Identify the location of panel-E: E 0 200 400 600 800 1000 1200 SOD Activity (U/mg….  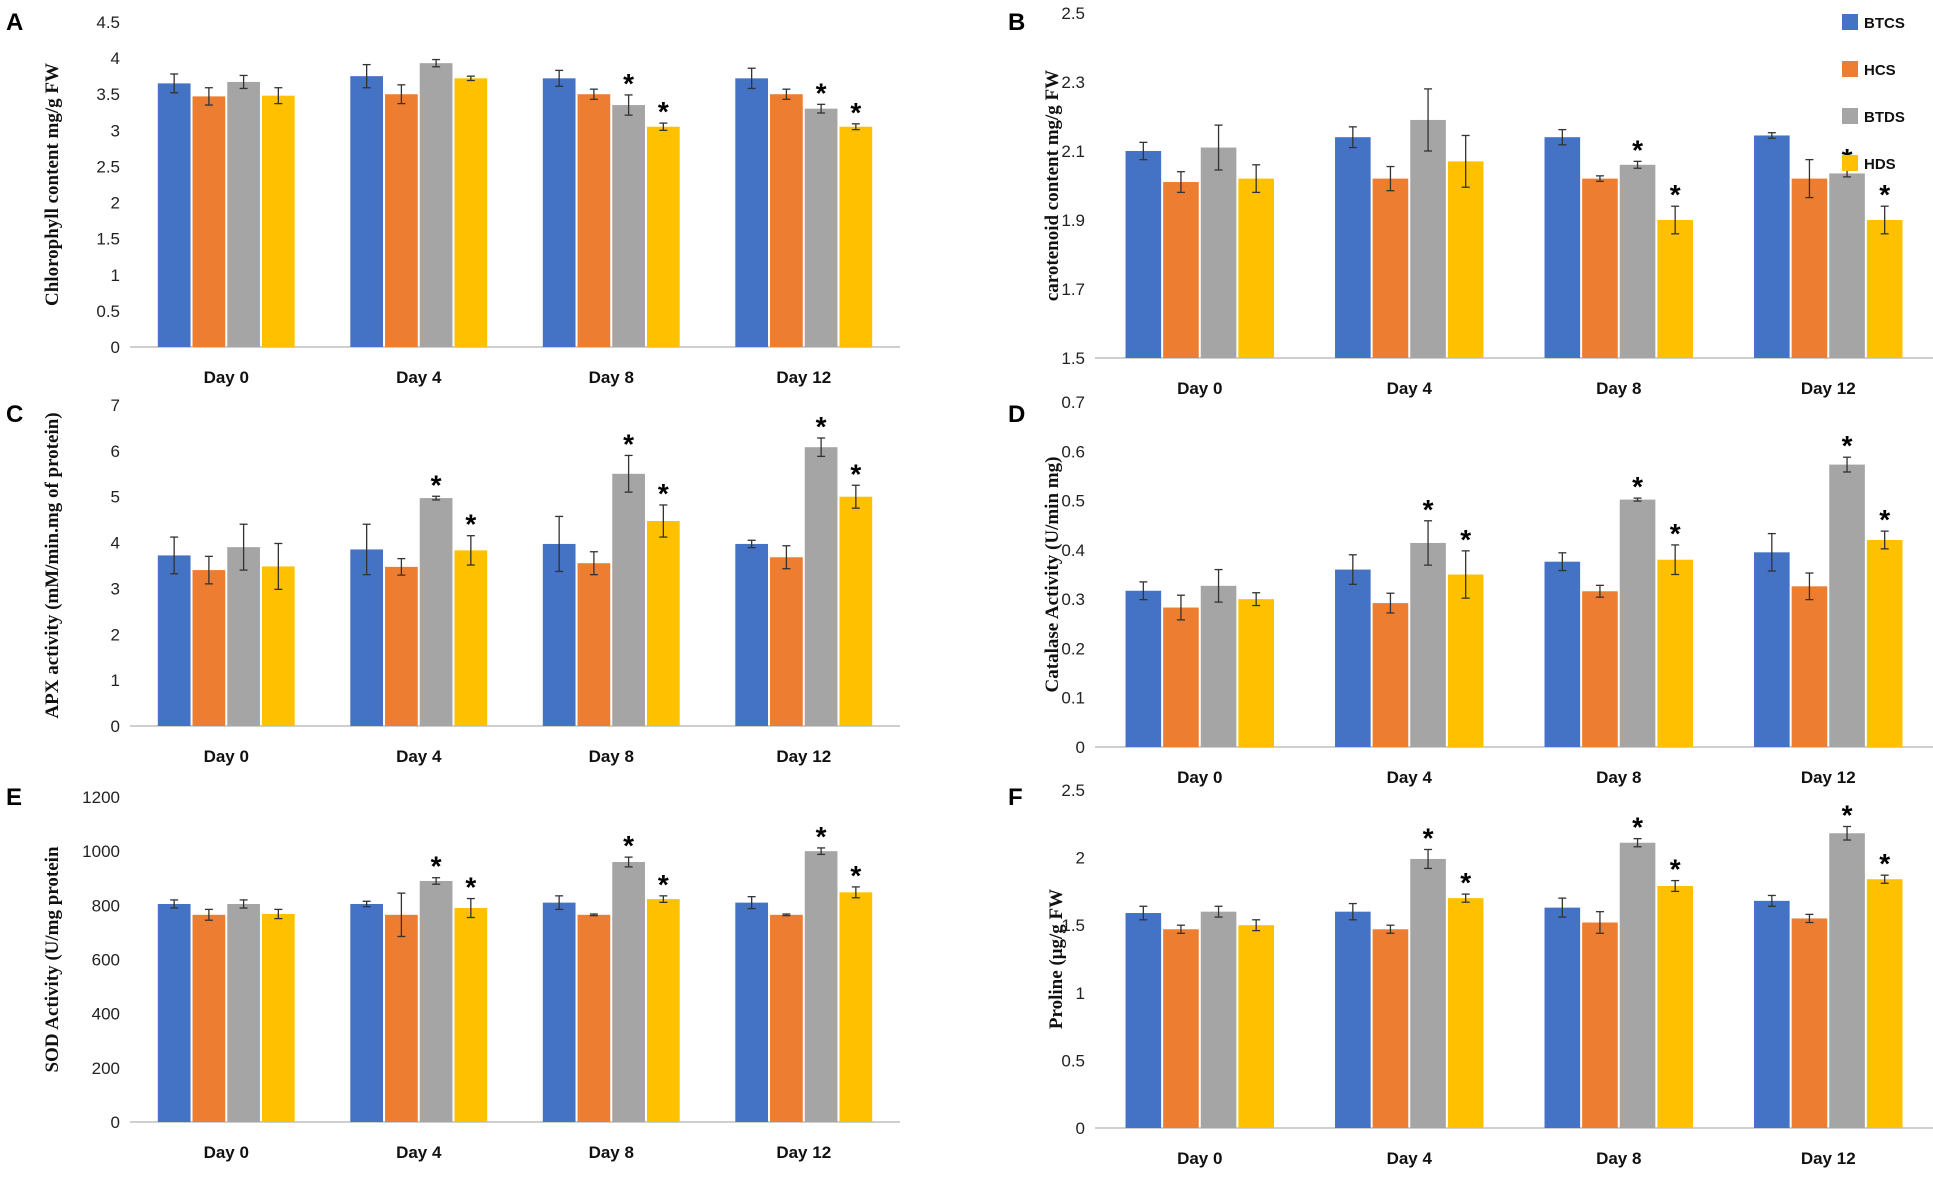
(453, 973).